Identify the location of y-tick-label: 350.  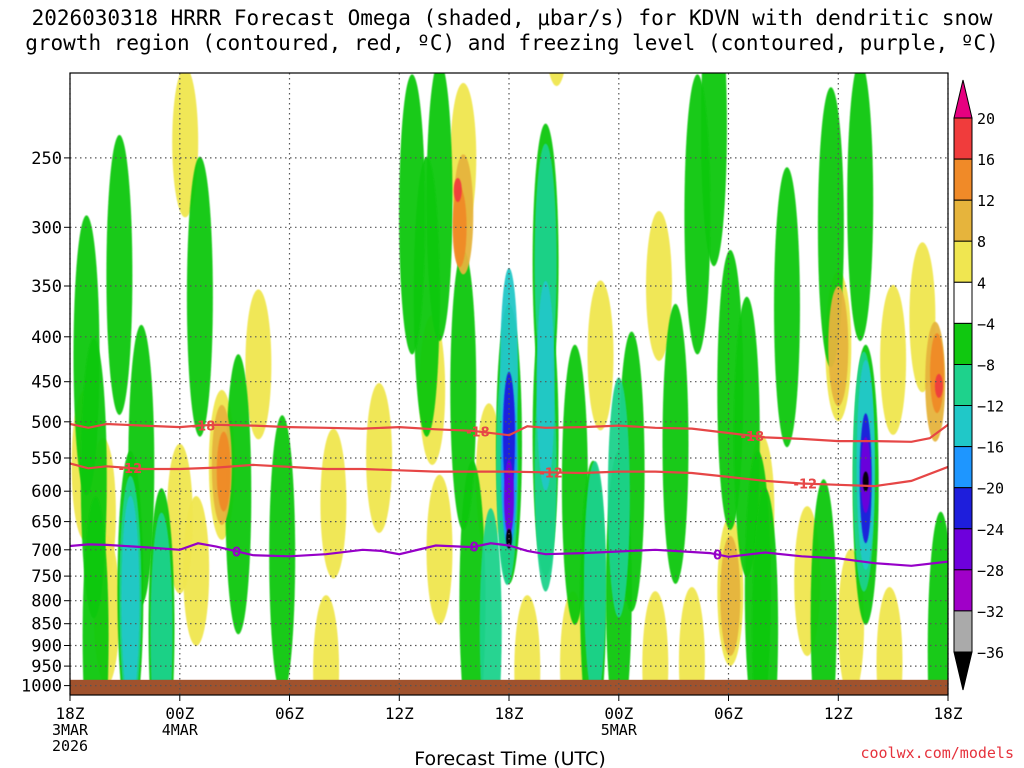
(46, 287).